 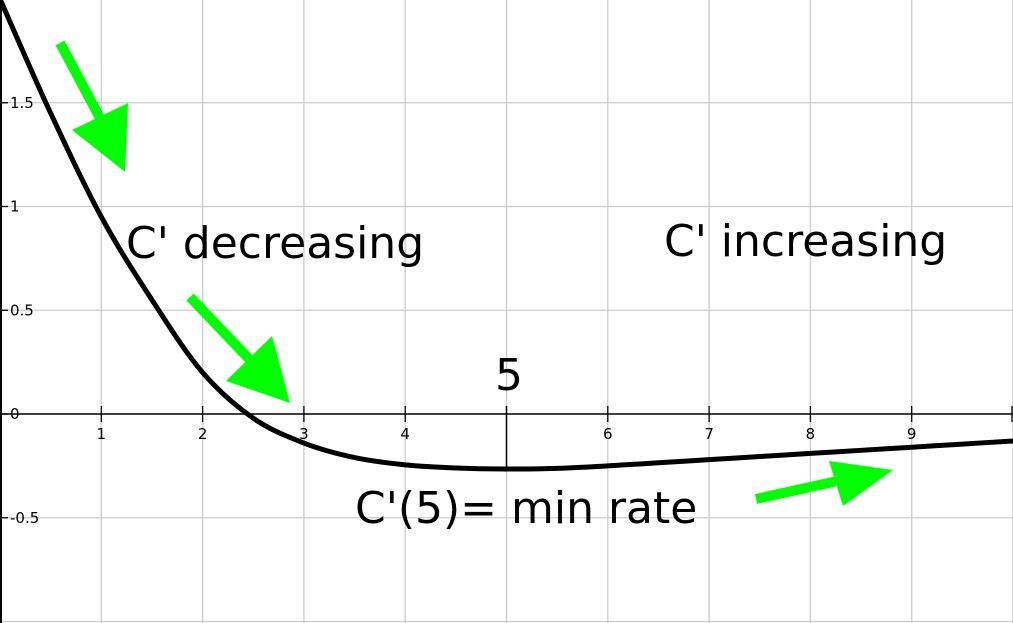 What do you see at coordinates (102, 434) in the screenshot?
I see `x-tick-label: 1` at bounding box center [102, 434].